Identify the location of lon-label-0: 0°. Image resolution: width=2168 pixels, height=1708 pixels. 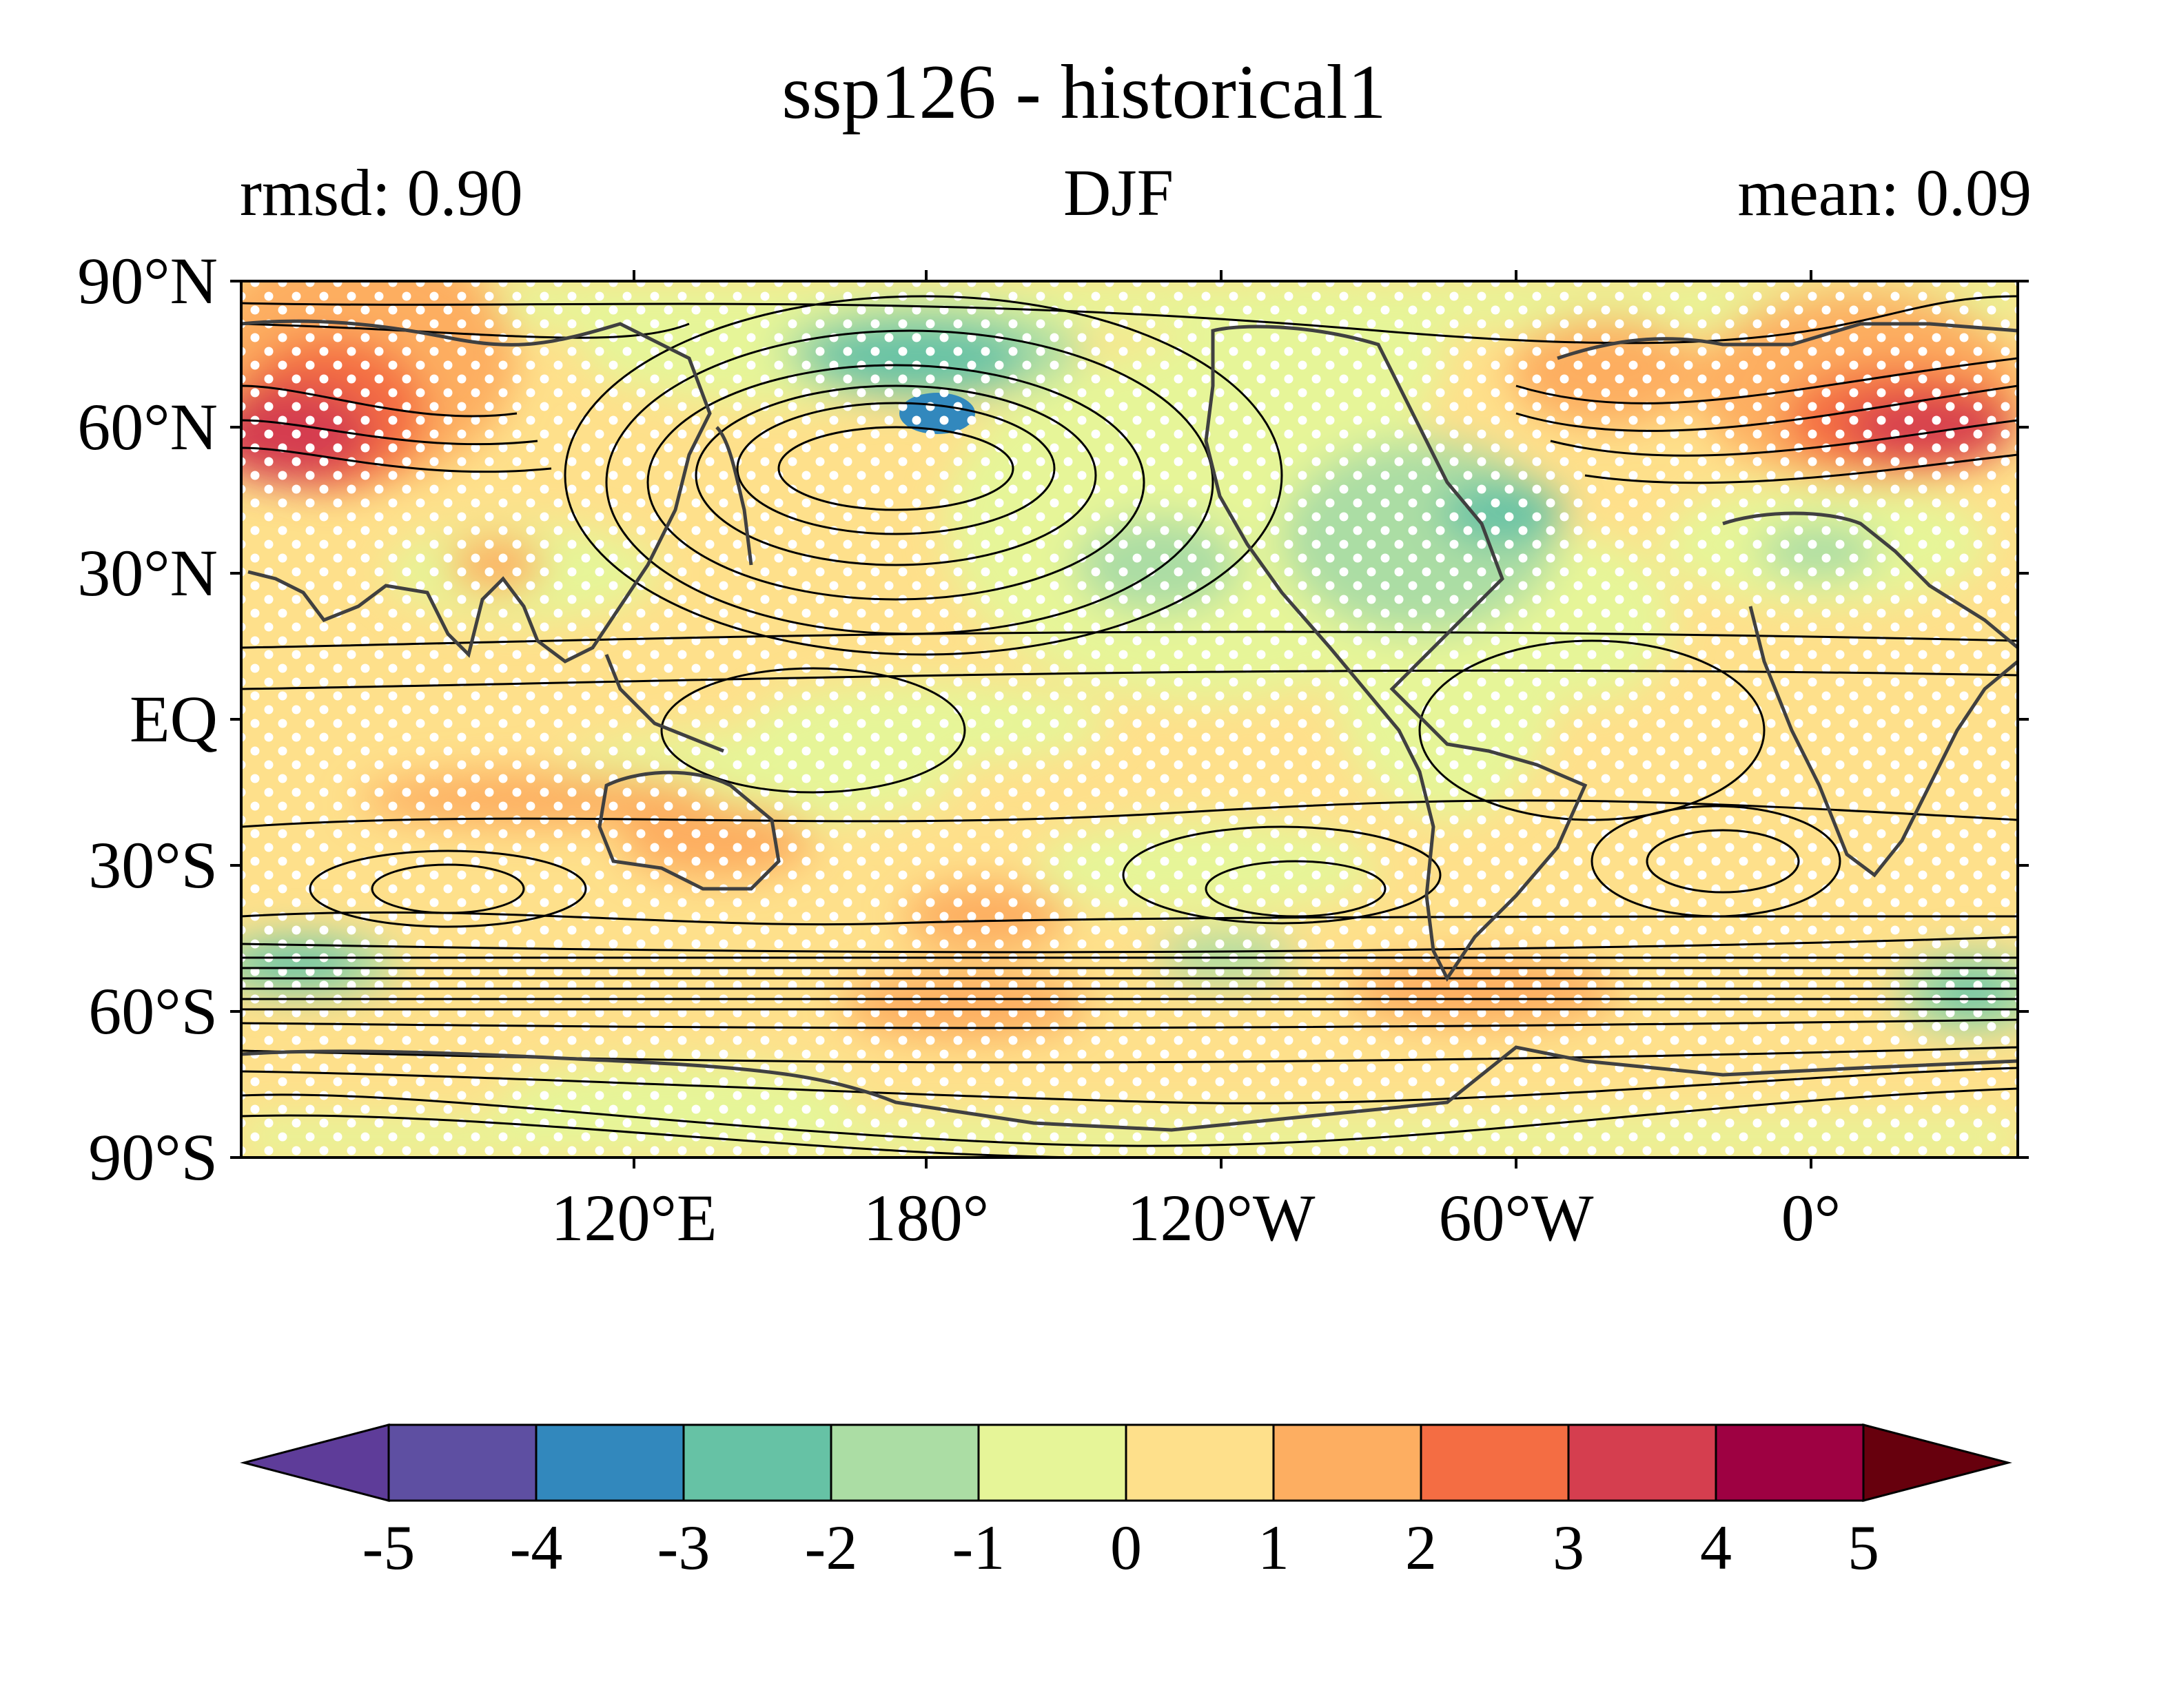
(1811, 1218).